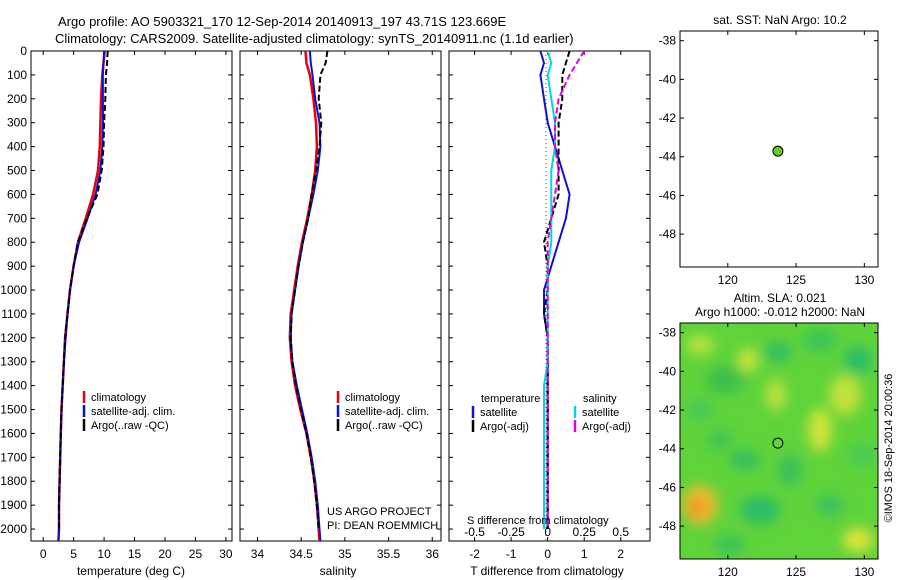 The height and width of the screenshot is (580, 900). I want to click on temp-xtick-label: 20, so click(165, 554).